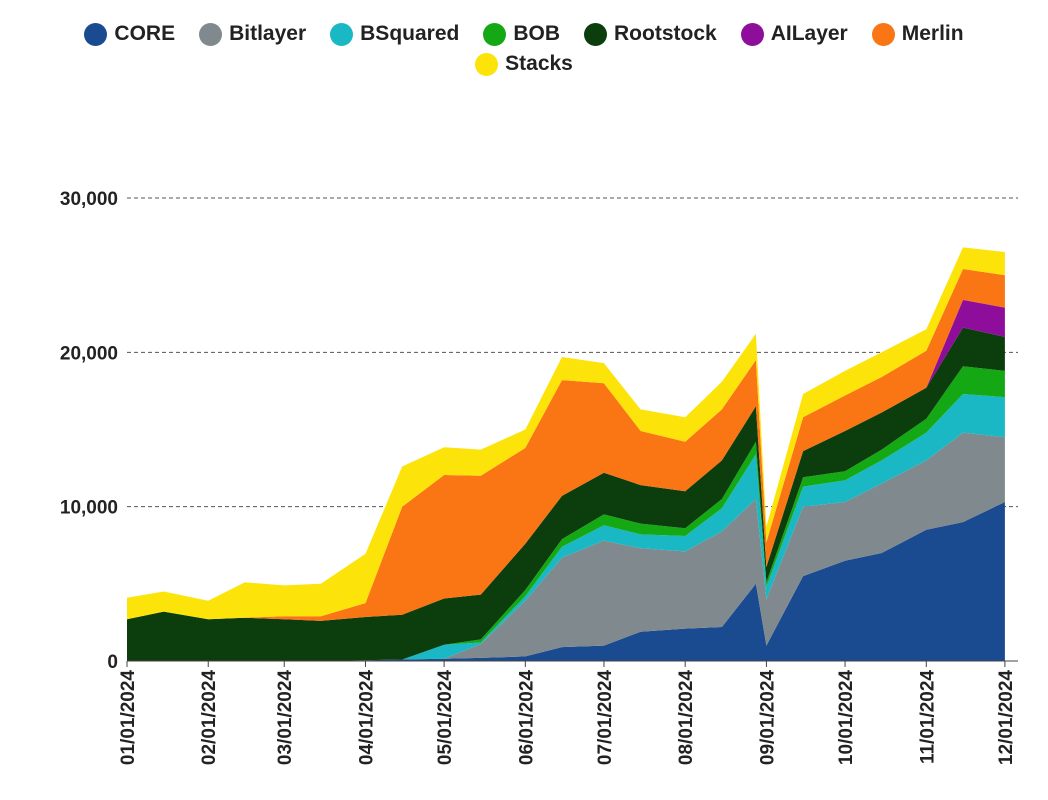 The width and height of the screenshot is (1048, 800). I want to click on y-tick-label: 0, so click(112, 662).